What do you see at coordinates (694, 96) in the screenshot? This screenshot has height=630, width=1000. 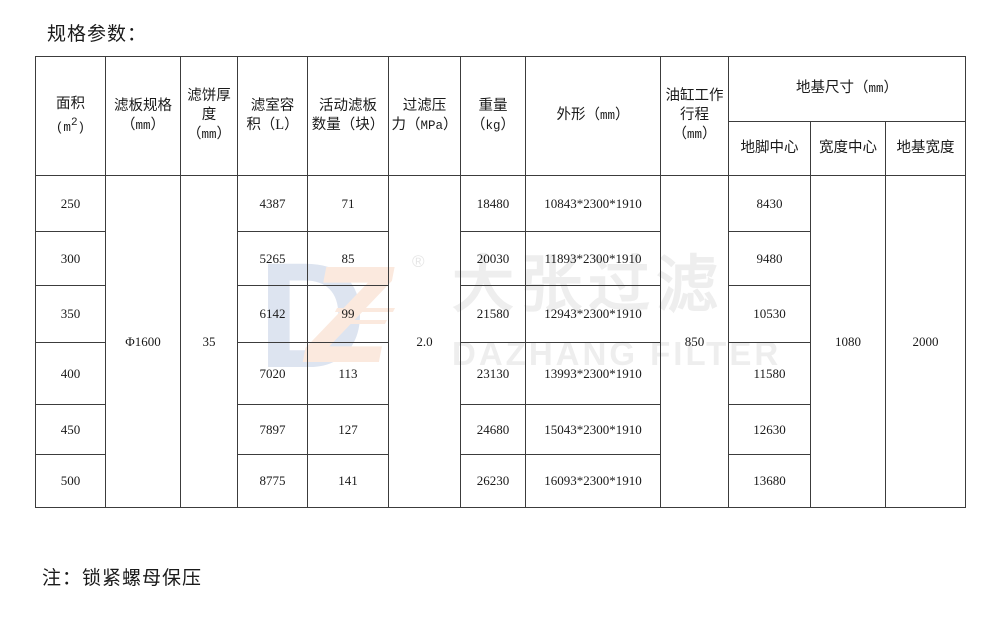 I see `header-cylinder-stroke-line1: 油缸工作` at bounding box center [694, 96].